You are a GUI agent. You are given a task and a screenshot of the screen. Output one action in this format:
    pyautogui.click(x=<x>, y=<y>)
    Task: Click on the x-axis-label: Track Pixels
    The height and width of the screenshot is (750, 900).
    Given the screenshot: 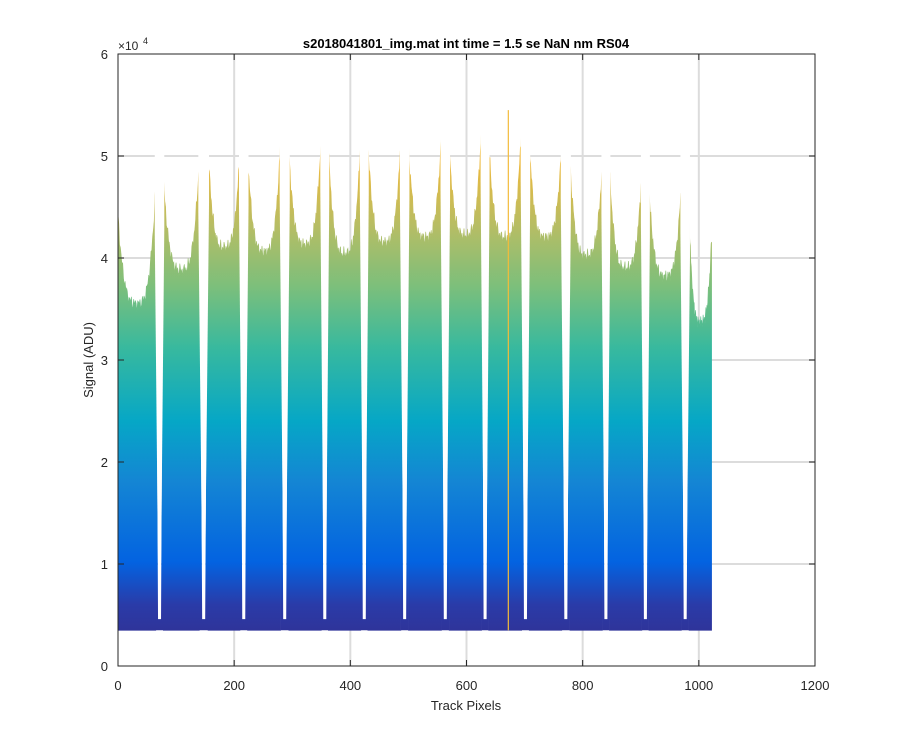 What is the action you would take?
    pyautogui.click(x=466, y=705)
    